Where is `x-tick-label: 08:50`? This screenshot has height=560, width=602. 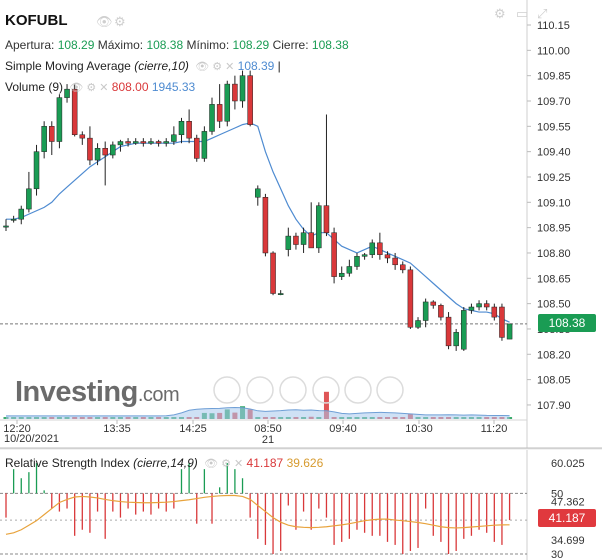 x-tick-label: 08:50 is located at coordinates (268, 429).